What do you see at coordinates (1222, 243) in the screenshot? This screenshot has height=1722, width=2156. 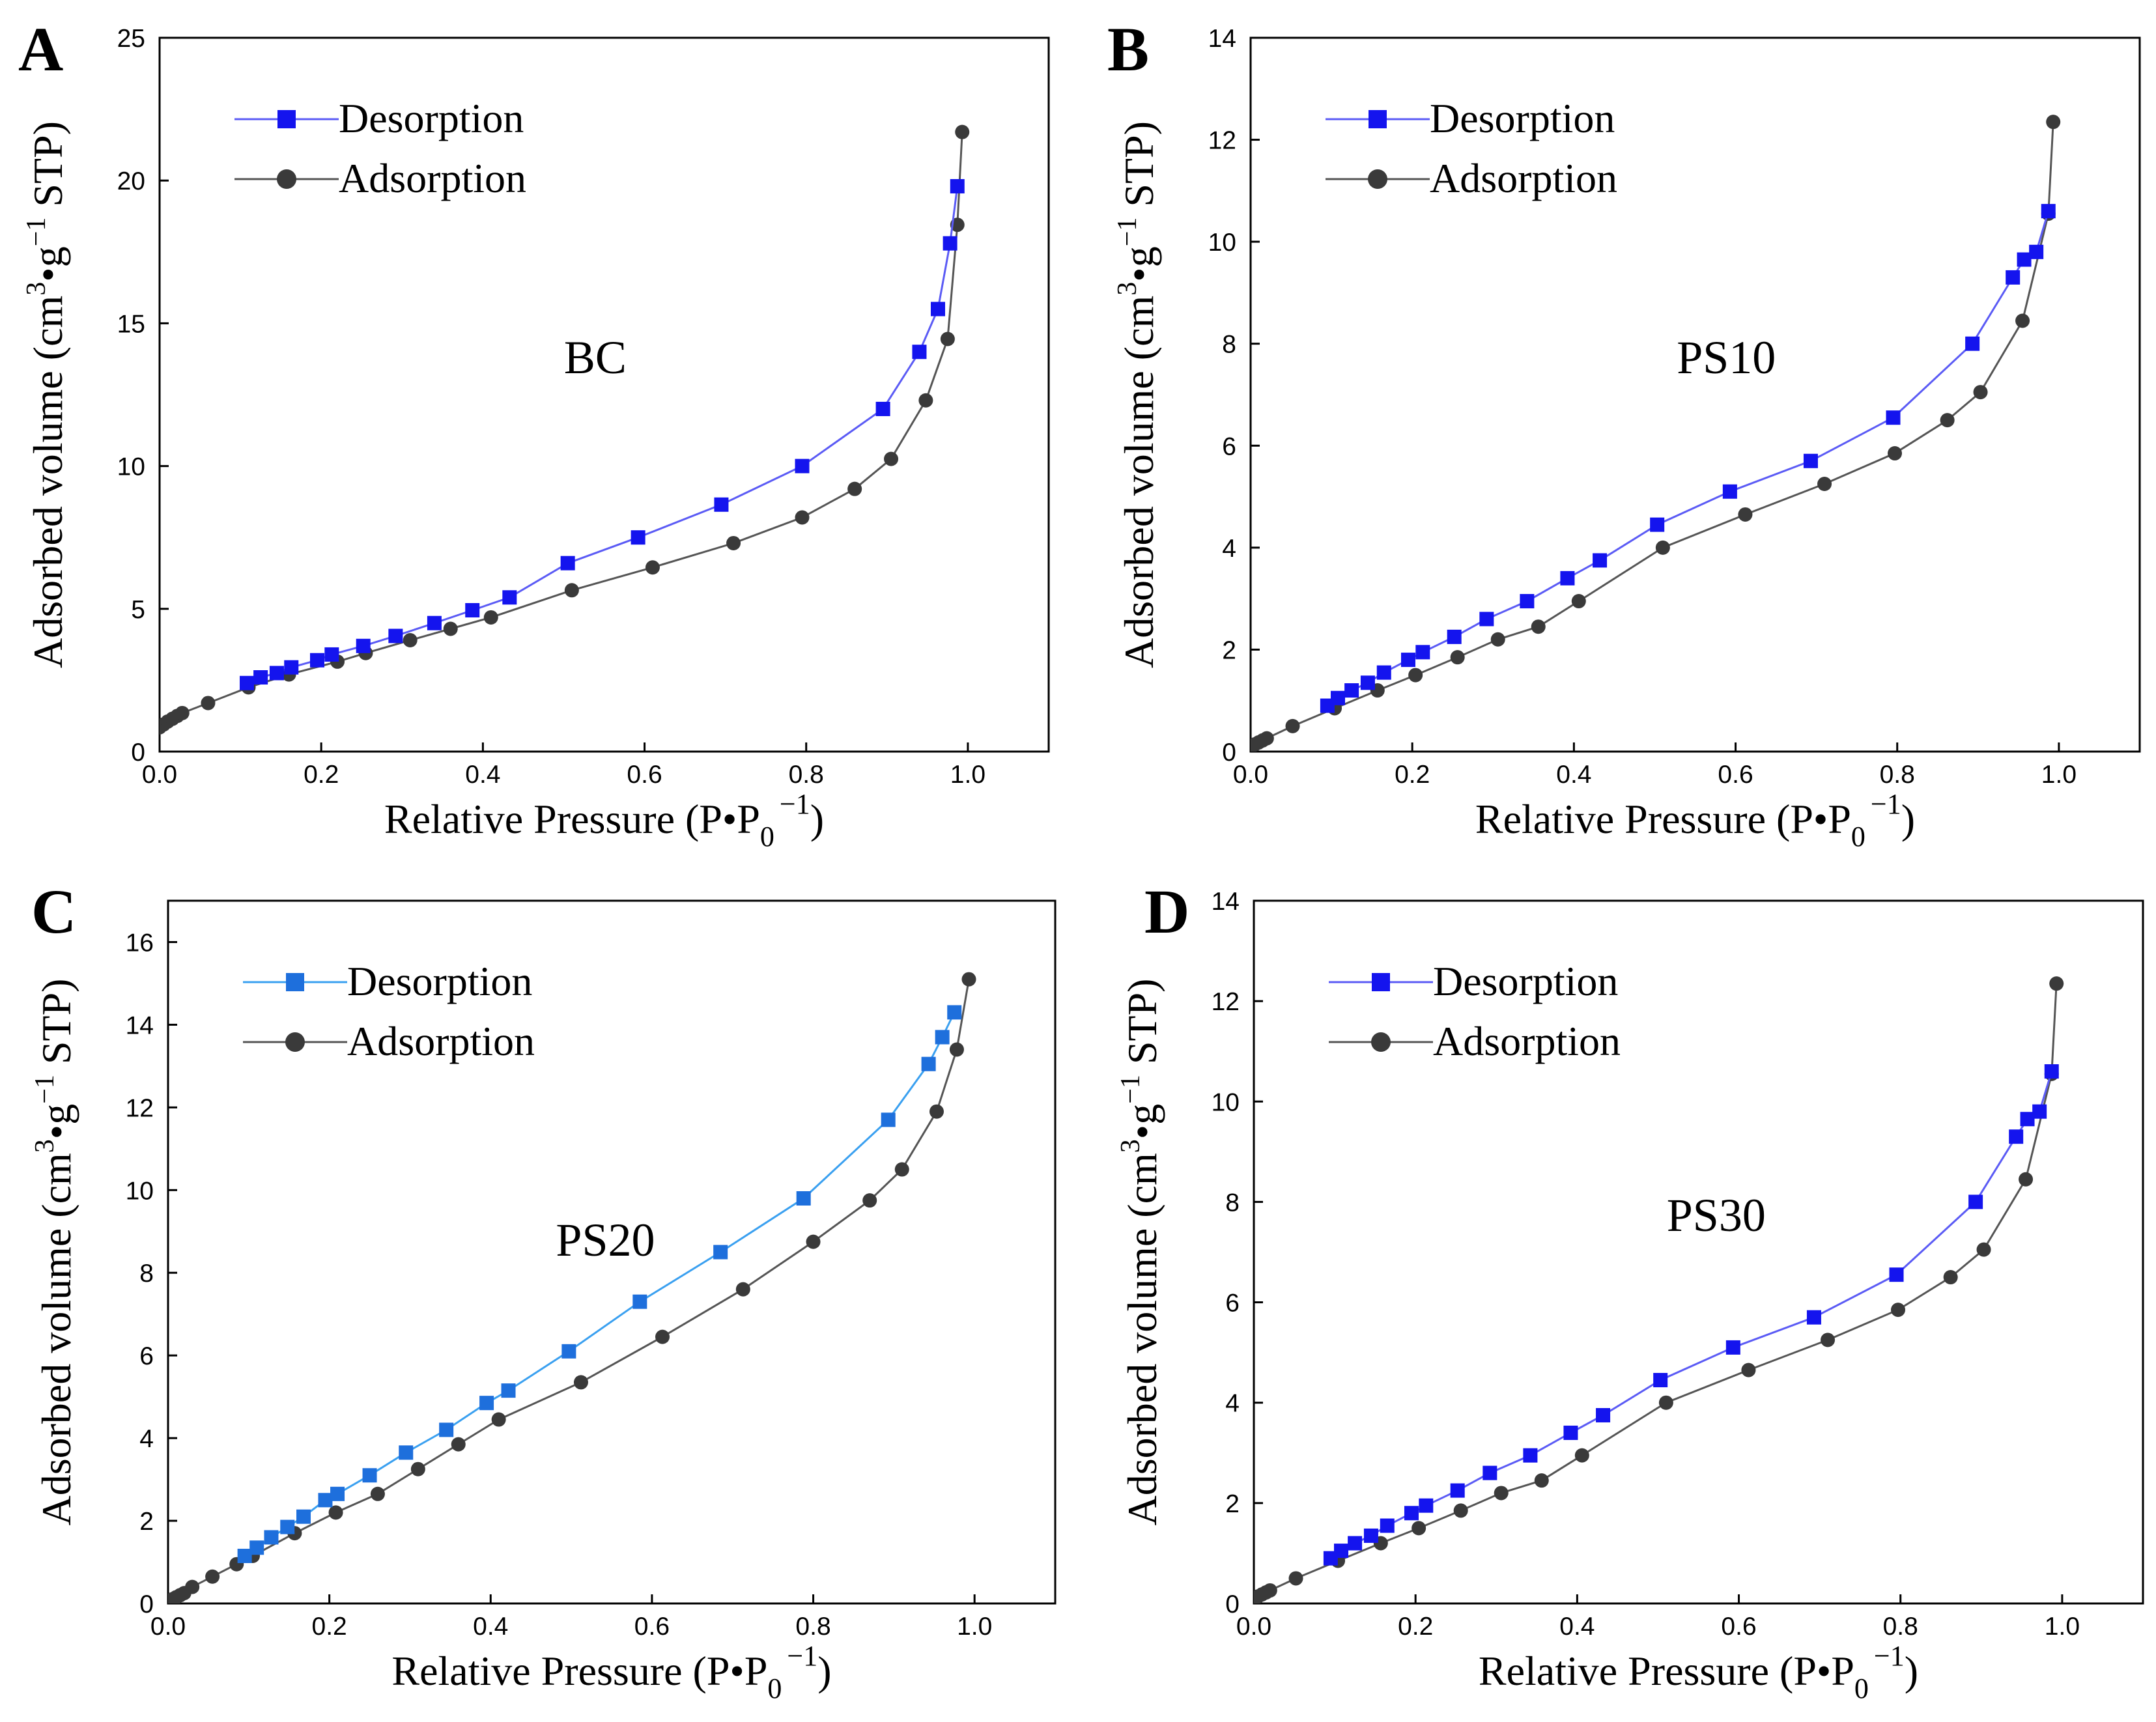 I see `y-tick-label: 10` at bounding box center [1222, 243].